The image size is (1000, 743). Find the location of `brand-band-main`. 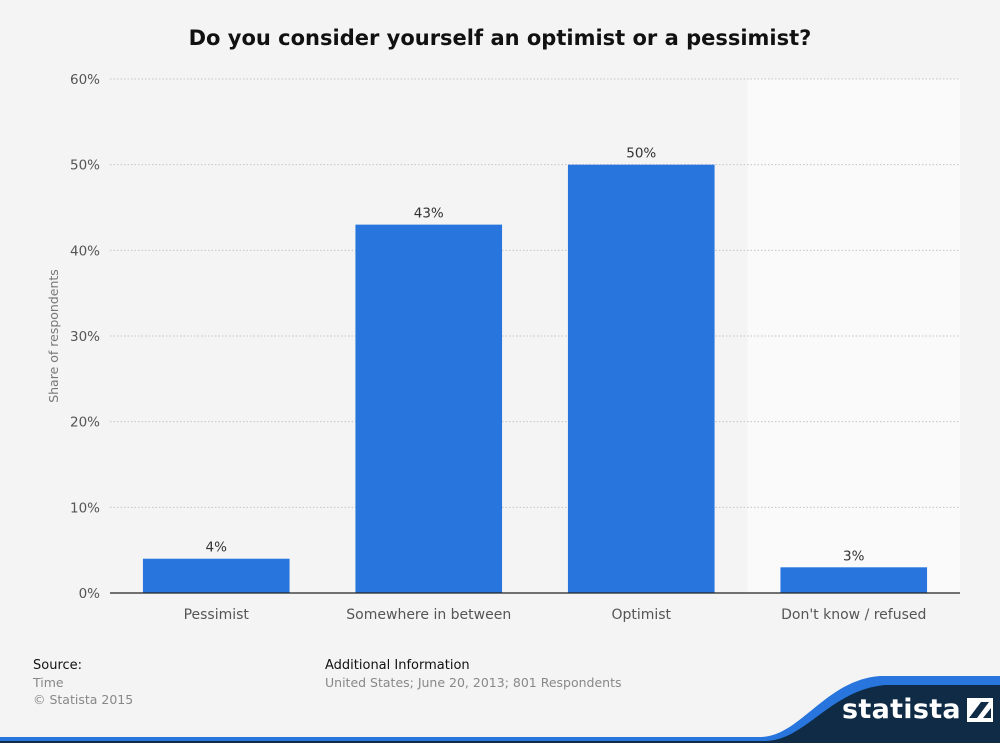

brand-band-main is located at coordinates (500, 714).